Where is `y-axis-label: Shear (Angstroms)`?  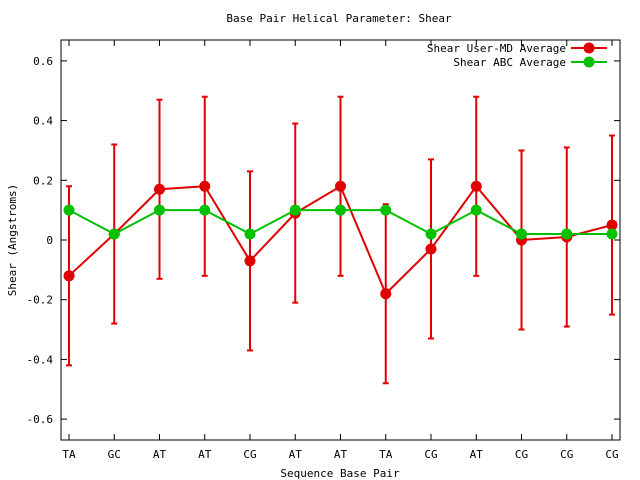 y-axis-label: Shear (Angstroms) is located at coordinates (12, 240).